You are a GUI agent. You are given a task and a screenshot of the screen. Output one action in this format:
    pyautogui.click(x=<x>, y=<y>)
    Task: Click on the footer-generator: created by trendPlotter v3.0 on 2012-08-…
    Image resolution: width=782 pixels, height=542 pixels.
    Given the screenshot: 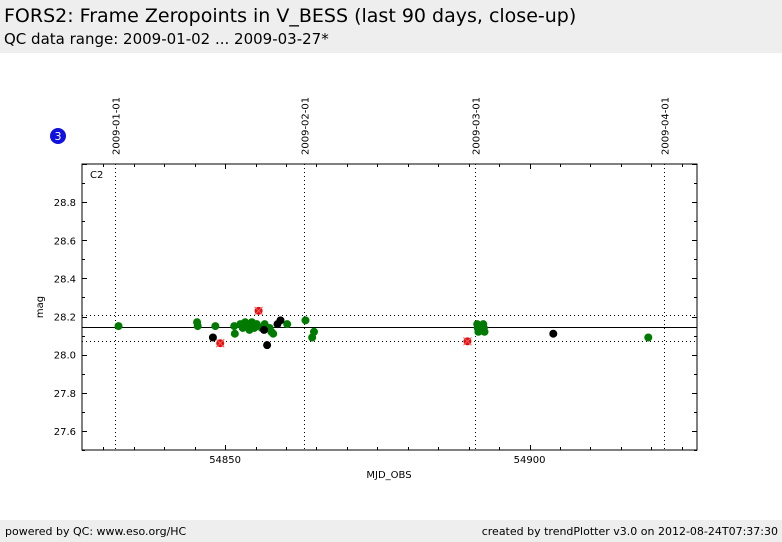 What is the action you would take?
    pyautogui.click(x=629, y=531)
    